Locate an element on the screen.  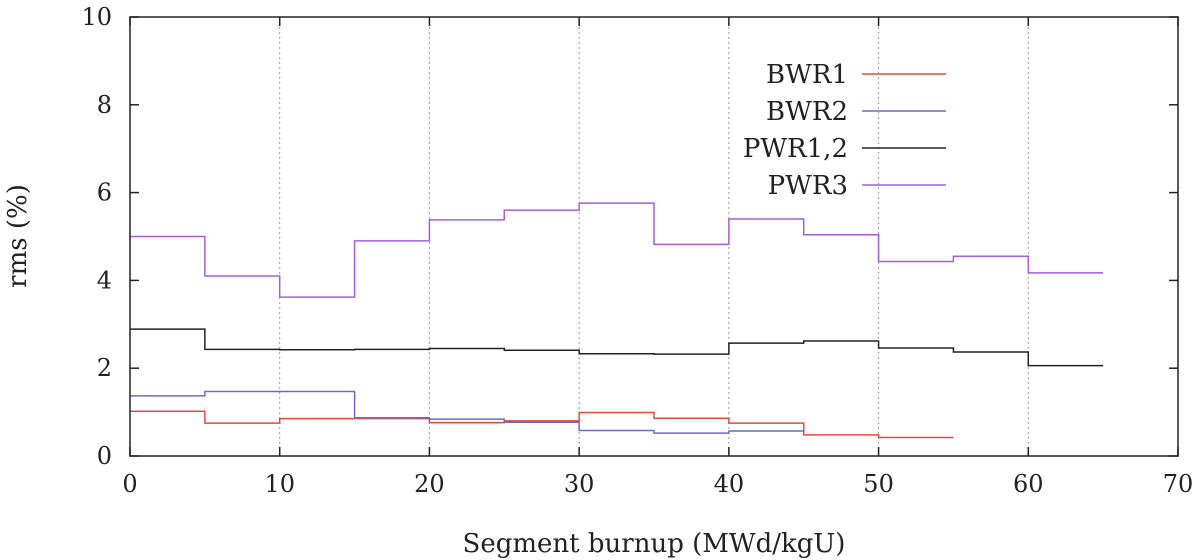
x-tick-label: 40 is located at coordinates (729, 484).